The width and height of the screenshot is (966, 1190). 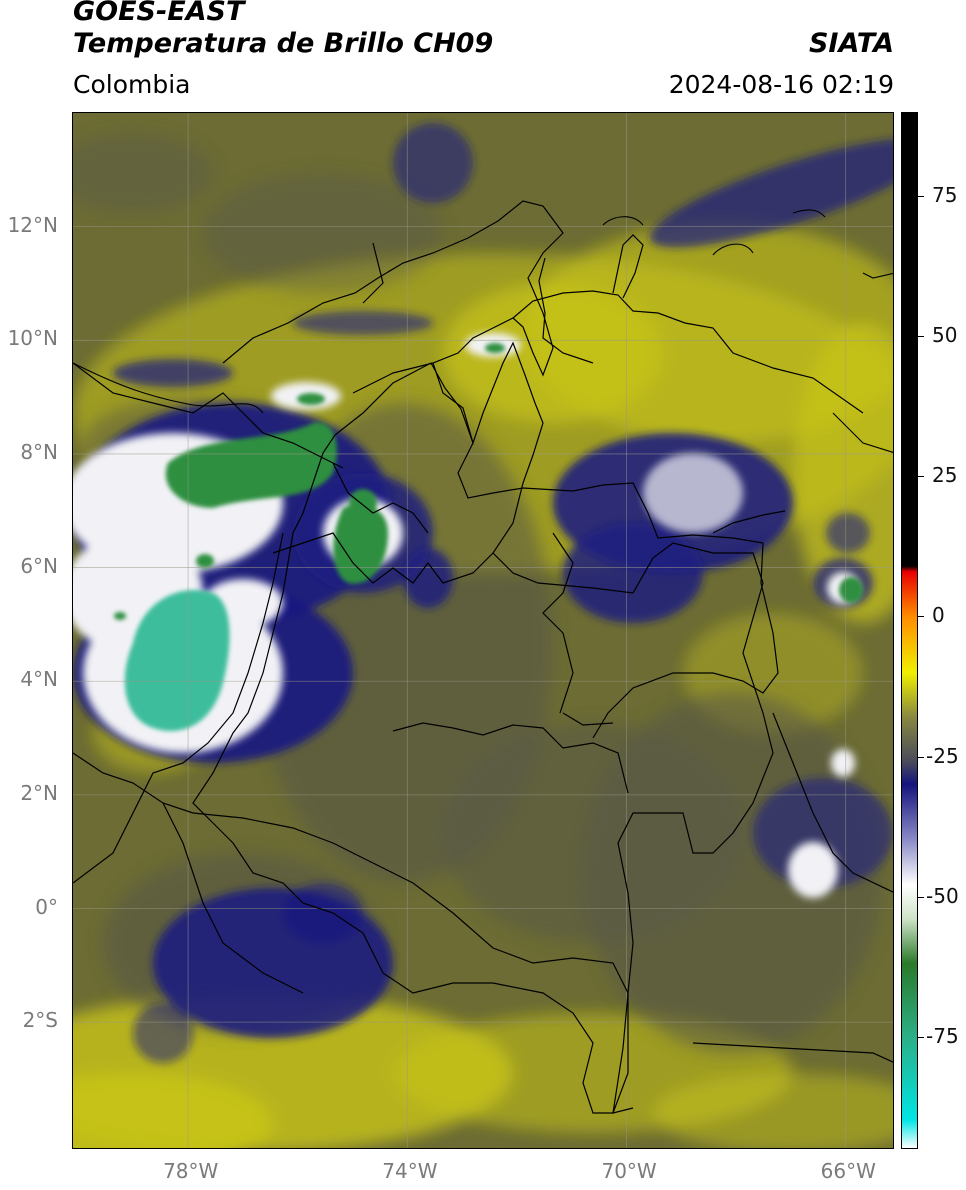 I want to click on colorbar-tick-label: 50, so click(x=945, y=335).